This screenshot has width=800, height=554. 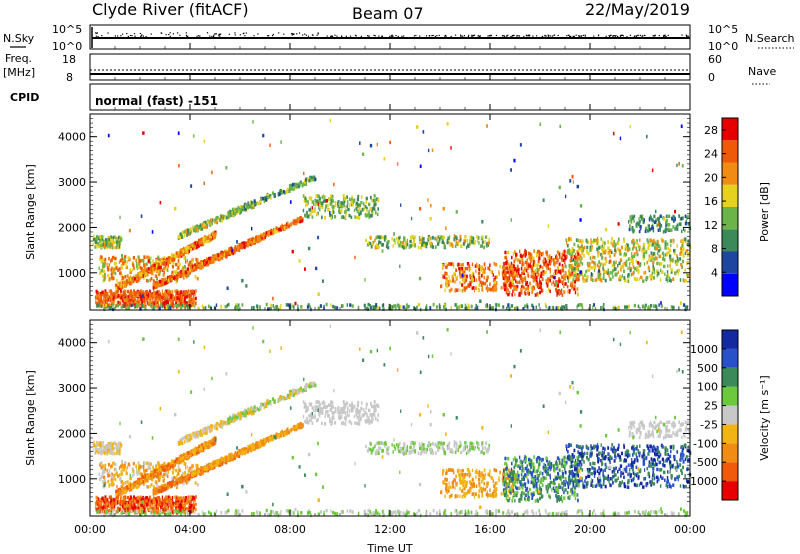 I want to click on power-colorbar-tick-label: 16, so click(x=711, y=201).